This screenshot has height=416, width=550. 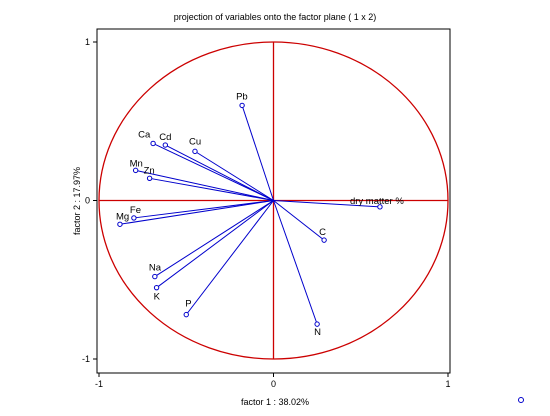 I want to click on y-axis-label: factor 2 : 17.97%, so click(x=77, y=201).